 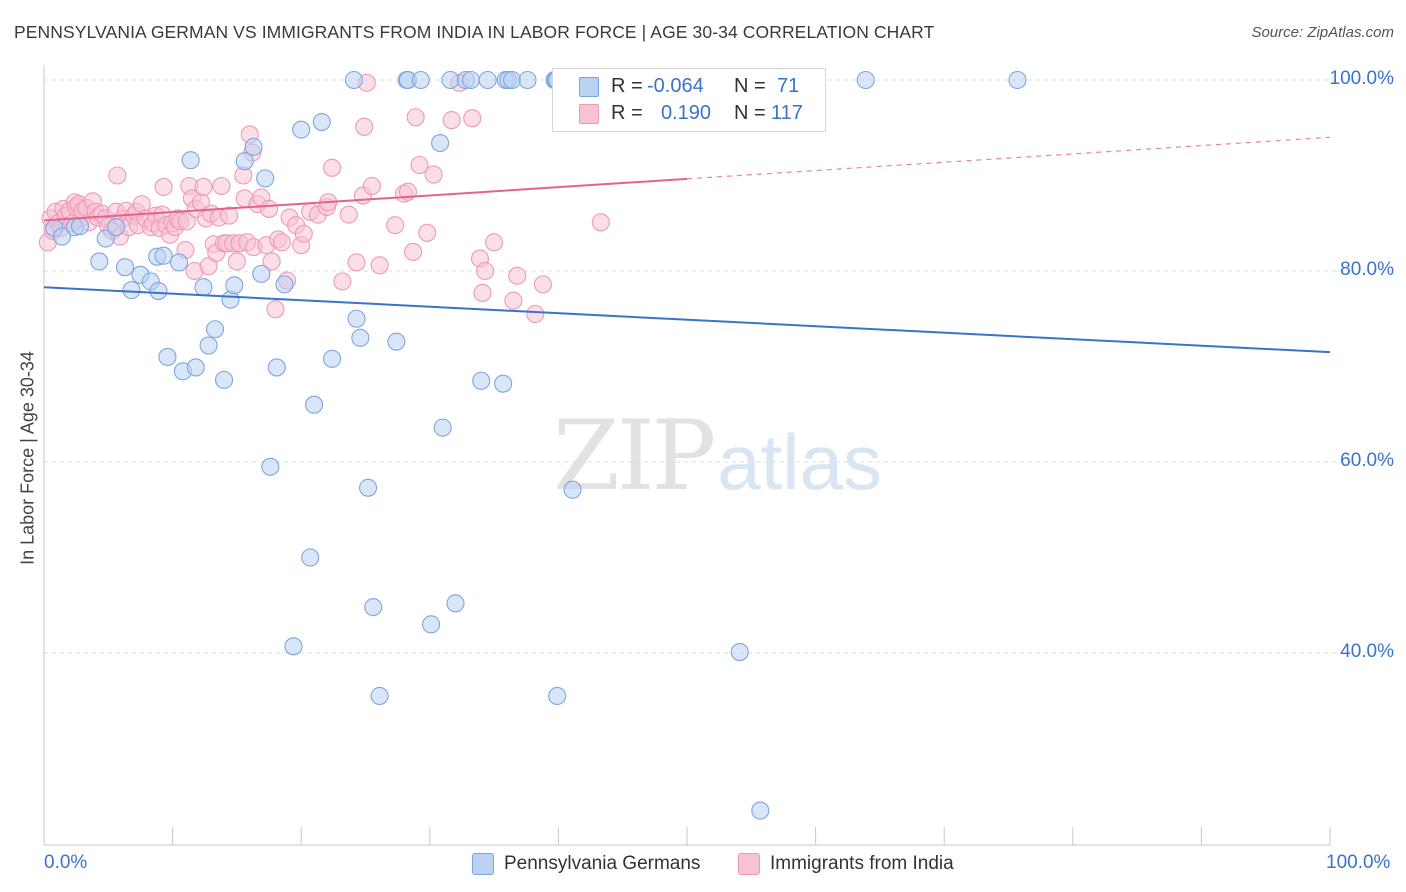 I want to click on stats-legend: R = -0.064 N = 71 R = 0.190 N = 117, so click(x=689, y=100).